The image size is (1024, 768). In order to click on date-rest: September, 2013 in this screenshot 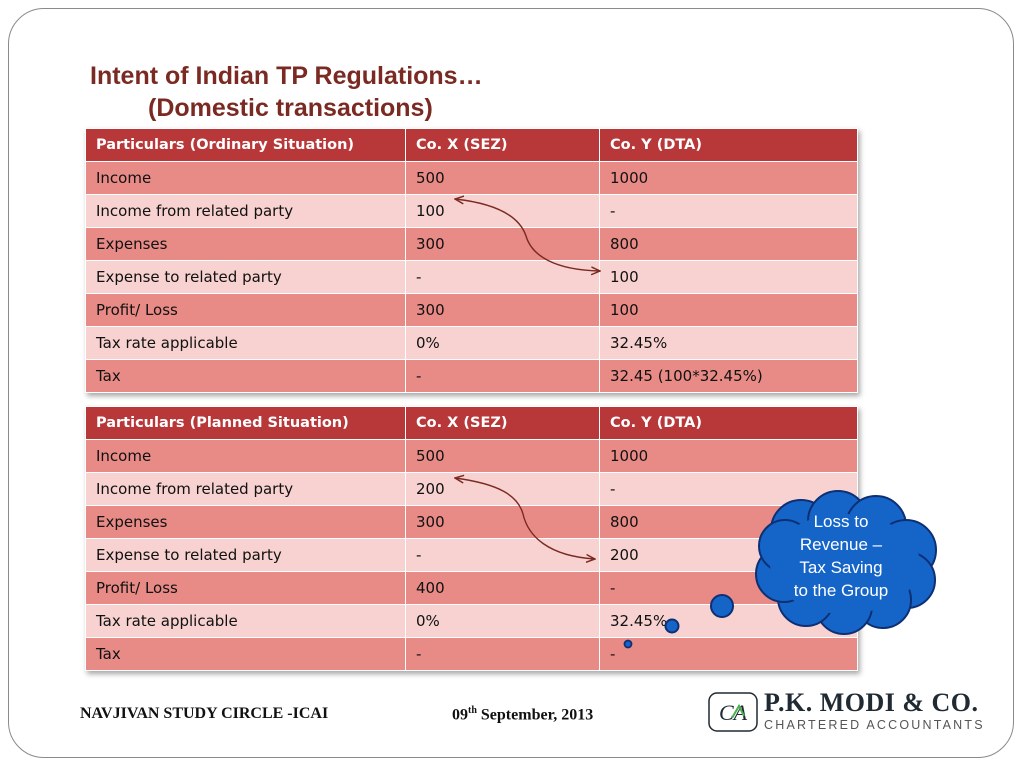, I will do `click(535, 715)`.